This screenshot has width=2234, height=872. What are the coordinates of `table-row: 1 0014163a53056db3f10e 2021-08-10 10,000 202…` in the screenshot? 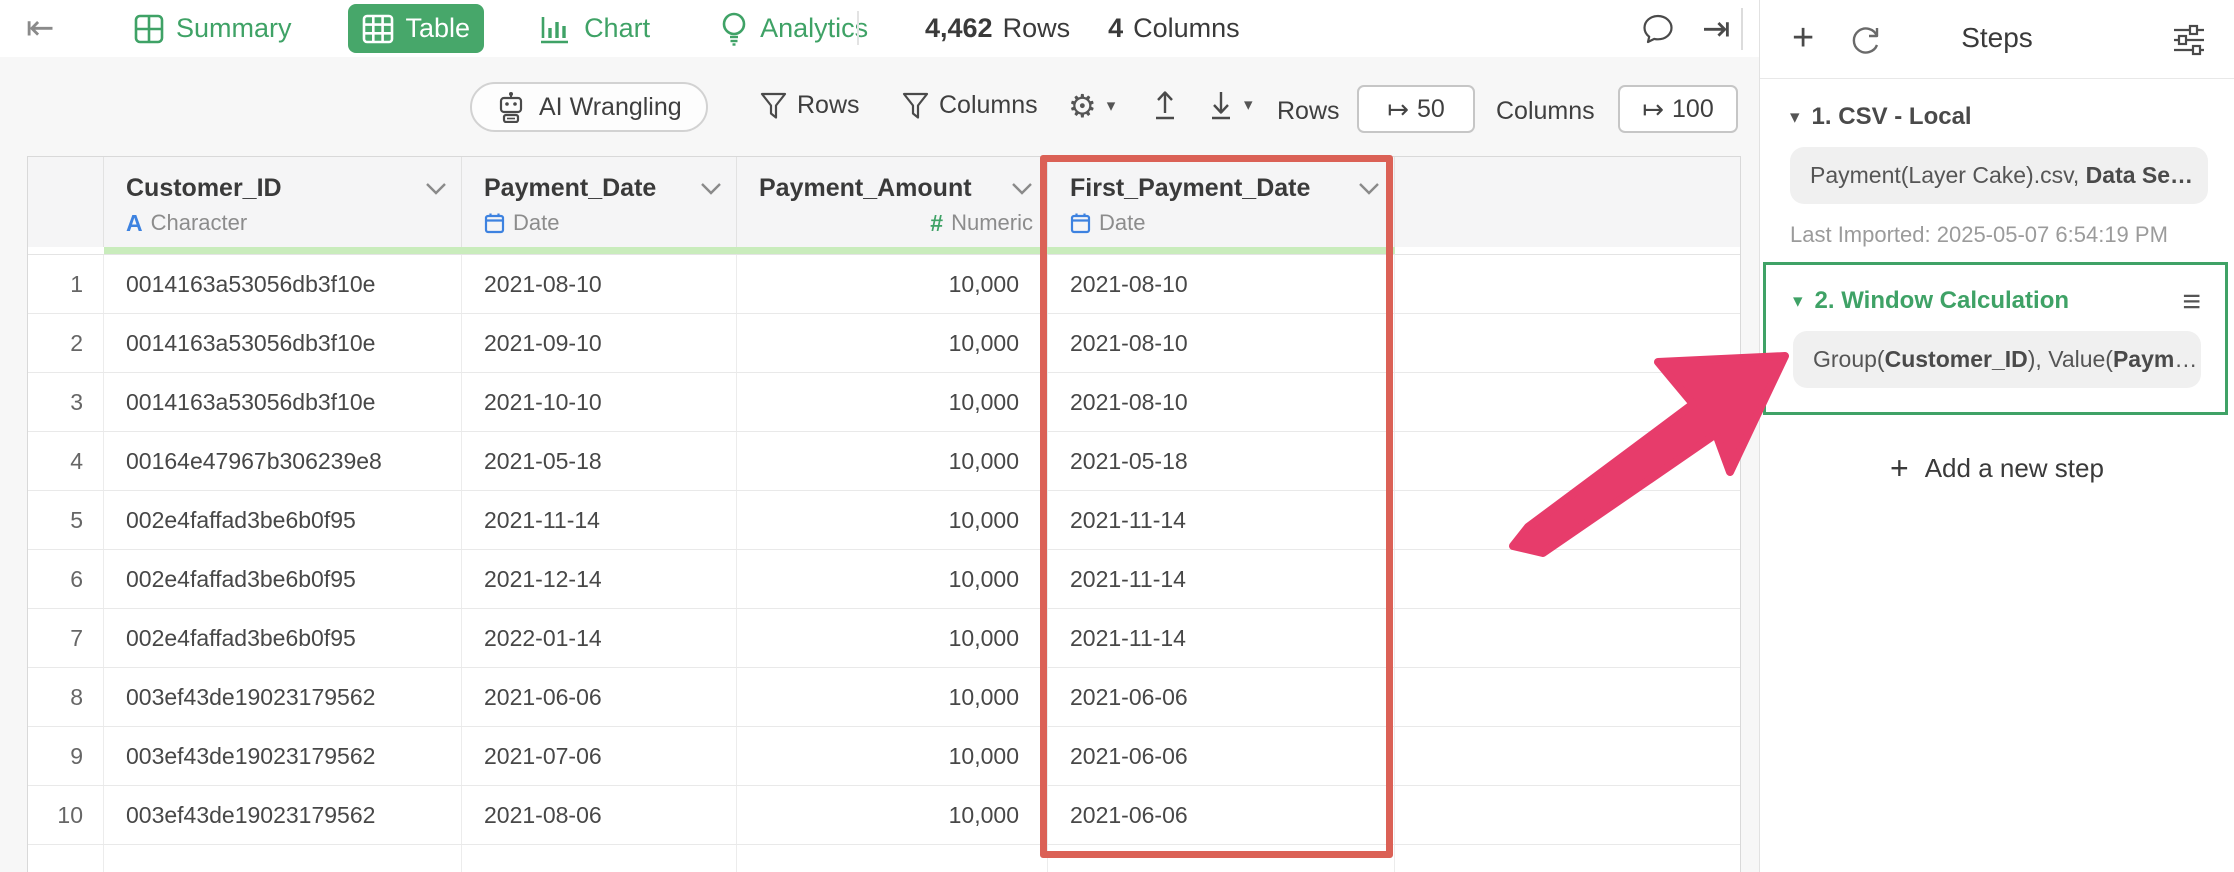 It's located at (884, 284).